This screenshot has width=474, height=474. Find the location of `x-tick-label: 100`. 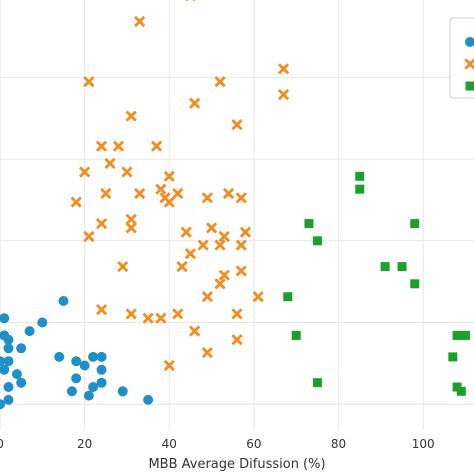

x-tick-label: 100 is located at coordinates (423, 444).